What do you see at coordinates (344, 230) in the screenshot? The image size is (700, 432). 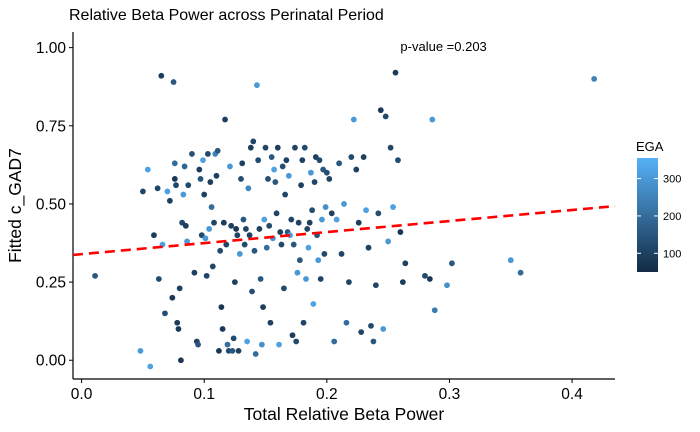 I see `trend-line` at bounding box center [344, 230].